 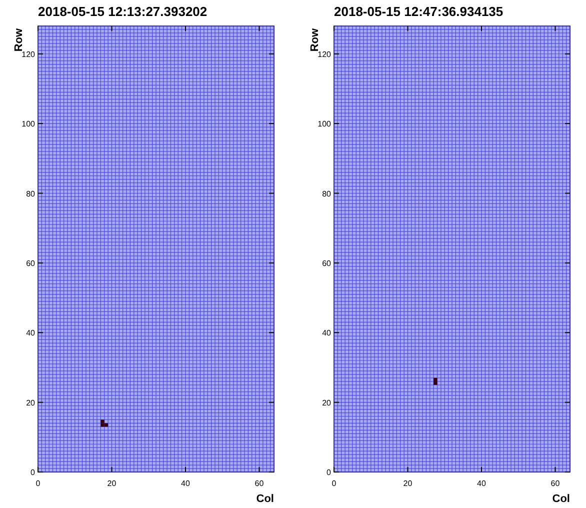 I want to click on chart-title: 2018-05-15 12:13:27.393202, so click(x=123, y=11).